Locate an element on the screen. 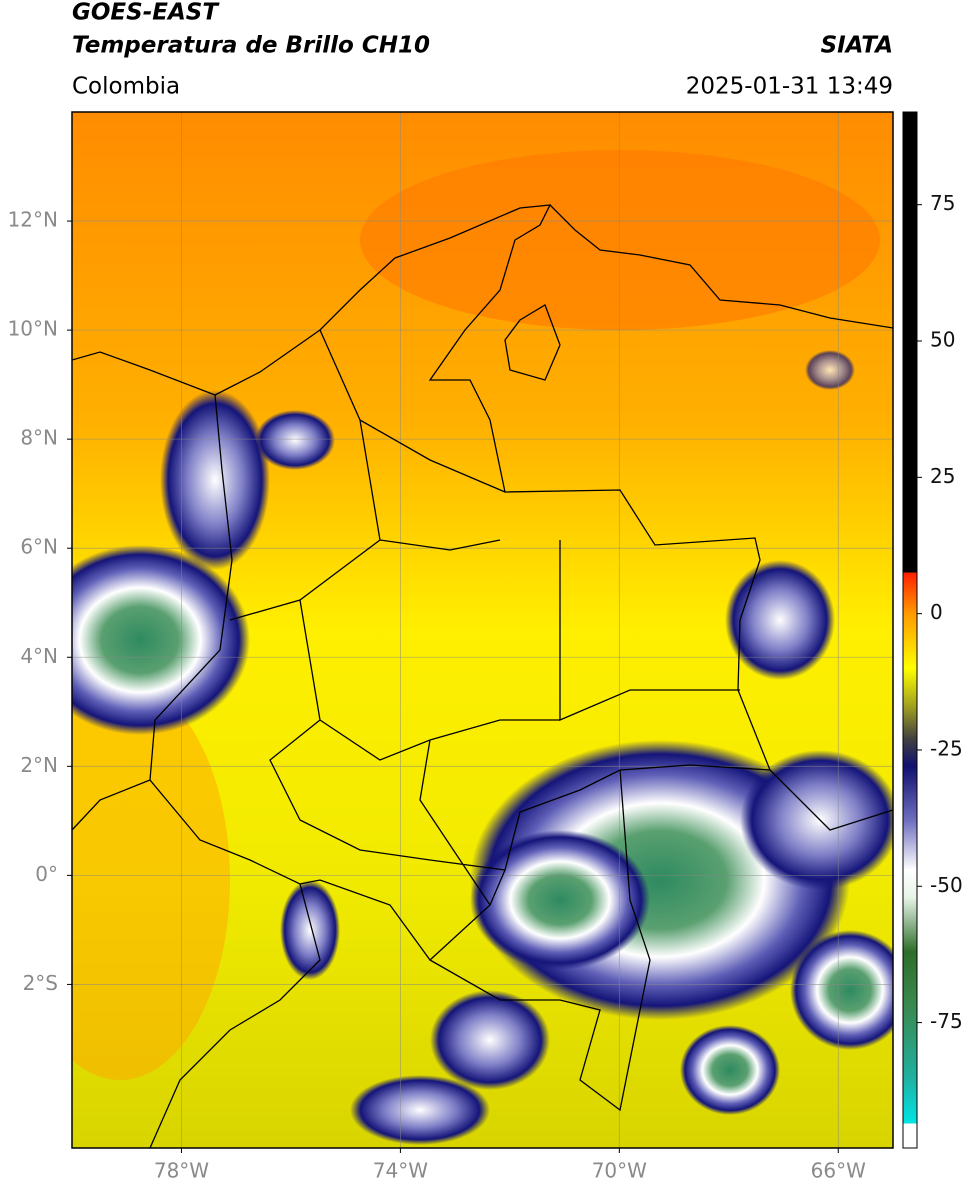 This screenshot has height=1190, width=966. y-tick-label: 8°N is located at coordinates (39, 438).